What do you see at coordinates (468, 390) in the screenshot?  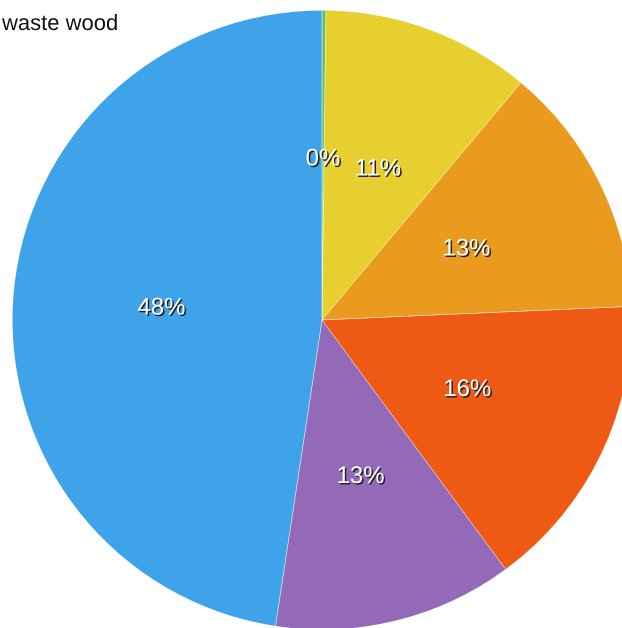 I see `data-label: 16%` at bounding box center [468, 390].